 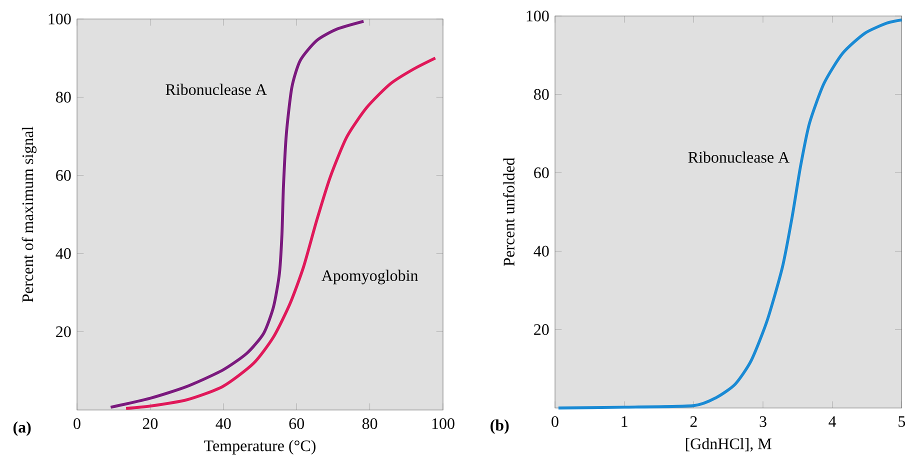 I want to click on x-axis-title: Temperature (°C), so click(x=260, y=447).